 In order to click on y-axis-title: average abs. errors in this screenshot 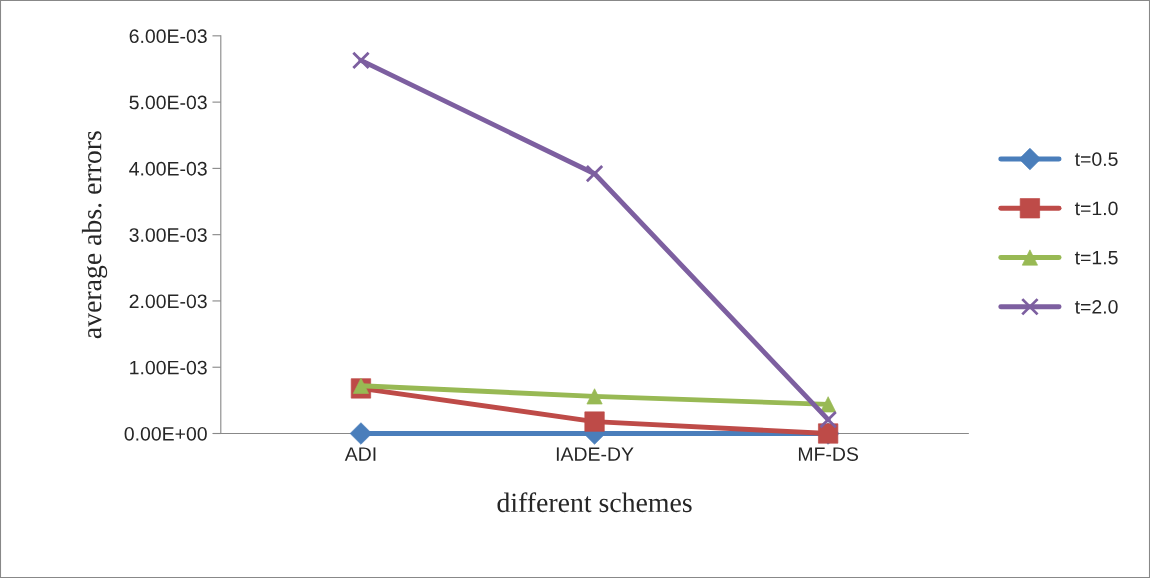, I will do `click(94, 235)`.